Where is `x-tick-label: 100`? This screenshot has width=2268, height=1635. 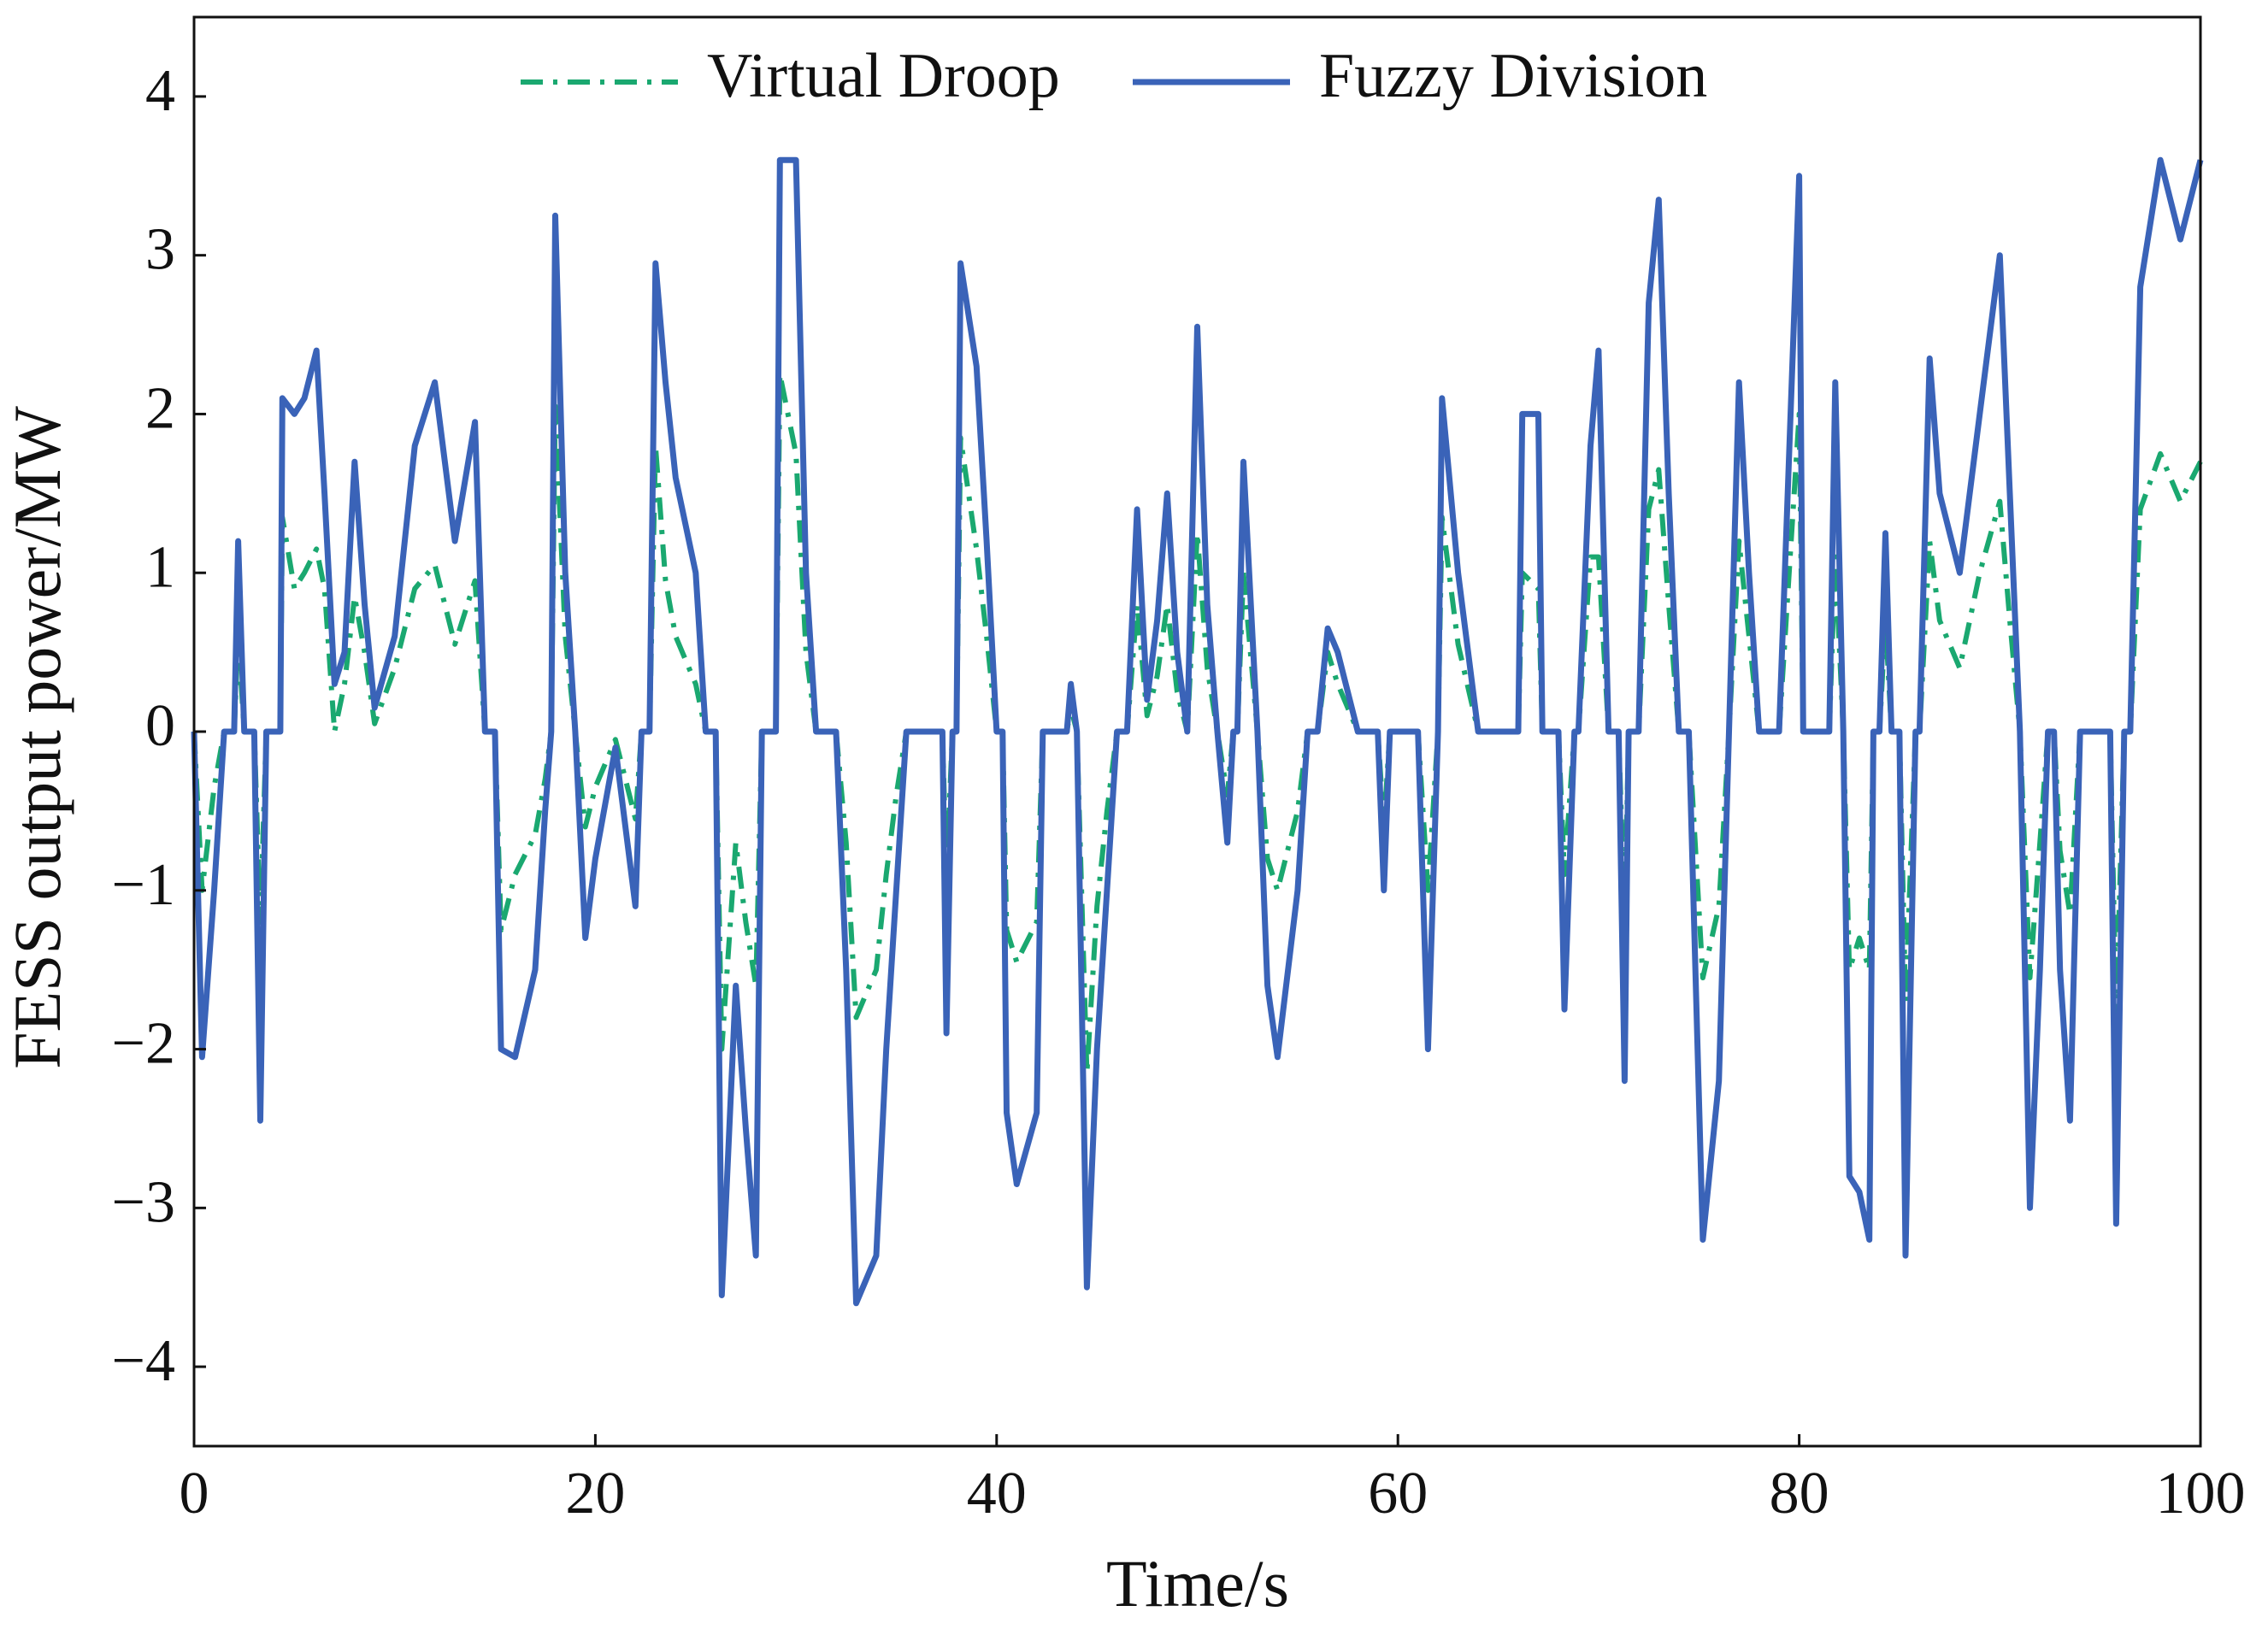 x-tick-label: 100 is located at coordinates (2201, 1493).